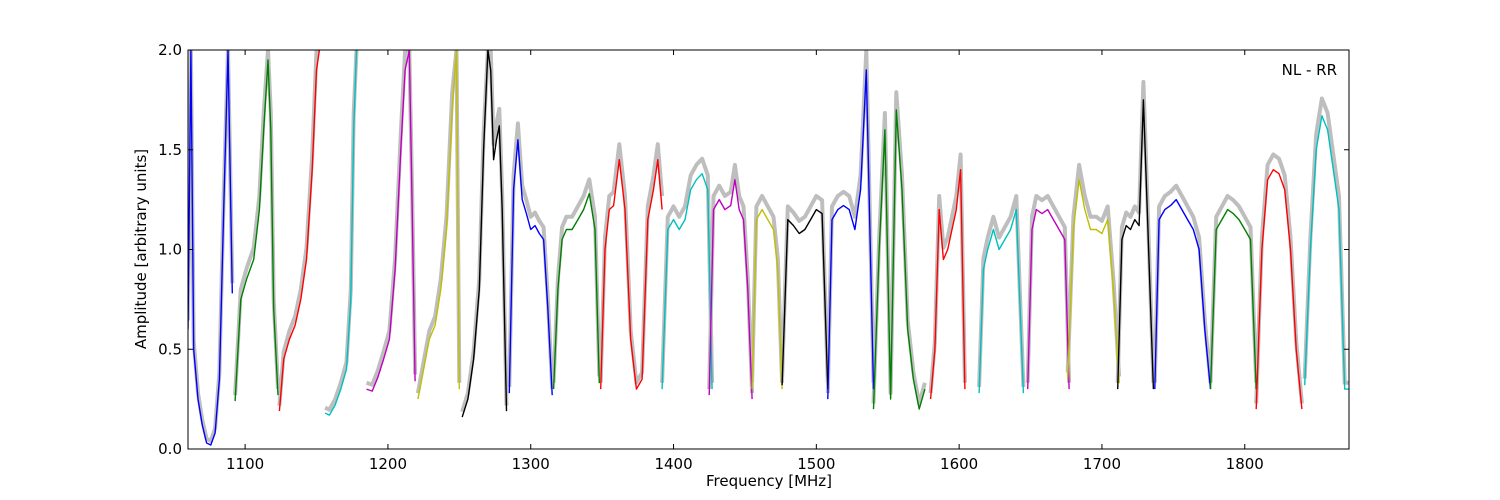  What do you see at coordinates (1245, 464) in the screenshot?
I see `x-tick-label: 1800` at bounding box center [1245, 464].